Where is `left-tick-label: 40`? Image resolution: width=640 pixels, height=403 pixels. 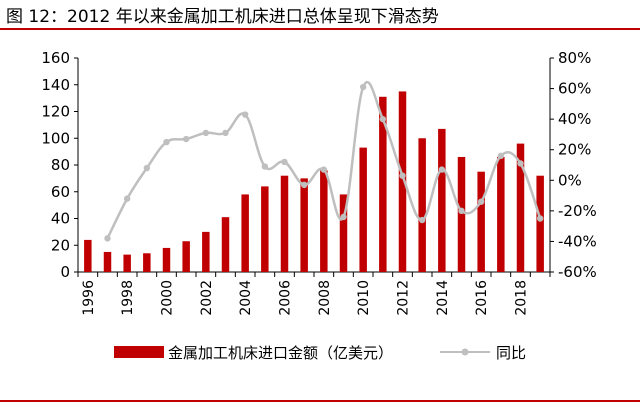 left-tick-label: 40 is located at coordinates (60, 219).